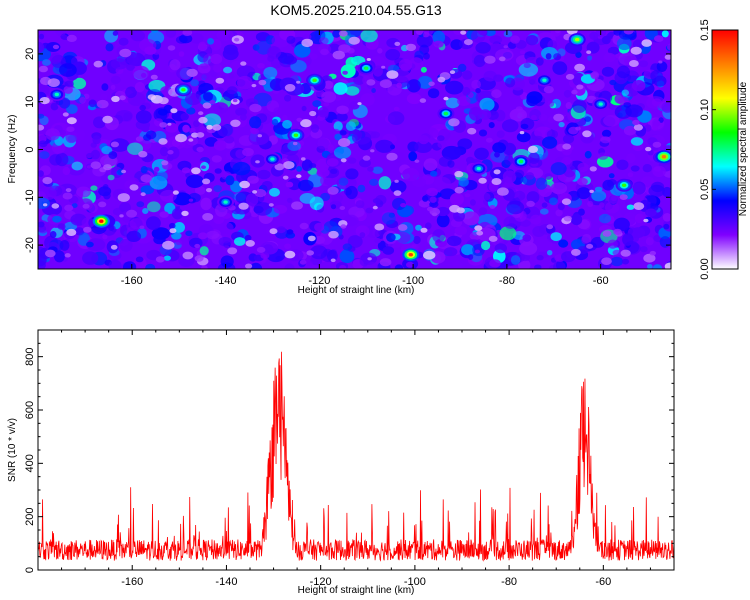 The width and height of the screenshot is (750, 600). What do you see at coordinates (30, 410) in the screenshot?
I see `y-tick-label: 600` at bounding box center [30, 410].